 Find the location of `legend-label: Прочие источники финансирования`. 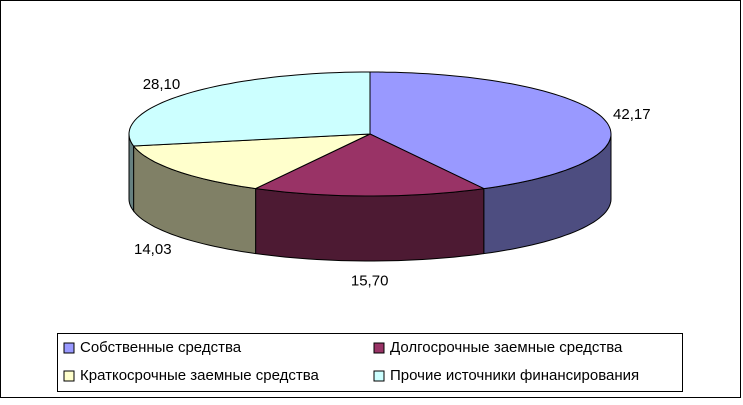

legend-label: Прочие источники финансирования is located at coordinates (514, 375).